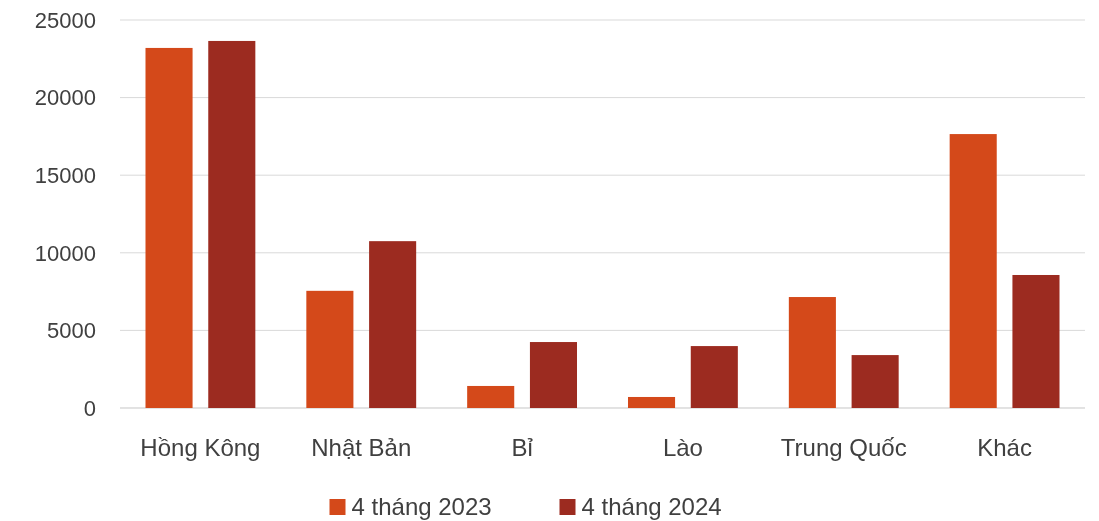  I want to click on y-tick-label: 20000, so click(65, 98).